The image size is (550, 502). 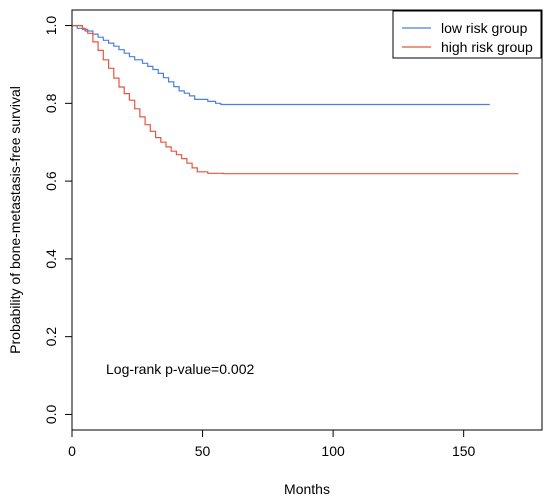 What do you see at coordinates (51, 415) in the screenshot?
I see `y-tick-label: 0.0` at bounding box center [51, 415].